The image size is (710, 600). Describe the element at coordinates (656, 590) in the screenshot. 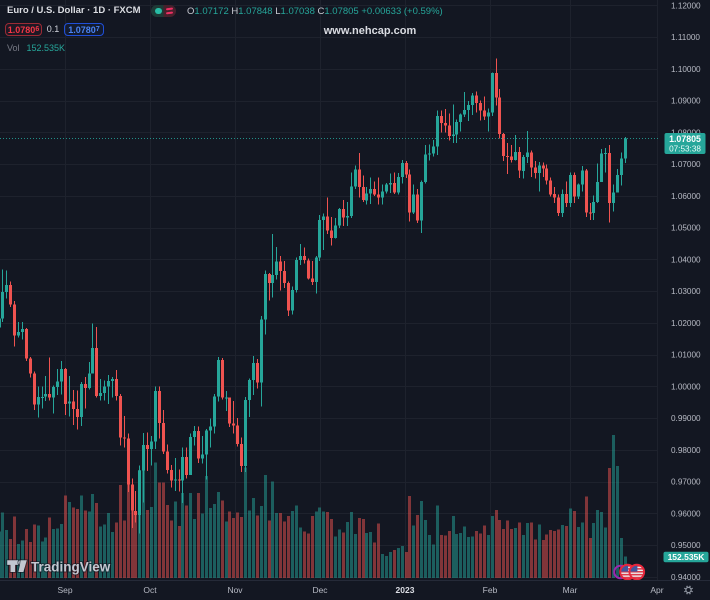

I see `svg-text: Apr` at that location.